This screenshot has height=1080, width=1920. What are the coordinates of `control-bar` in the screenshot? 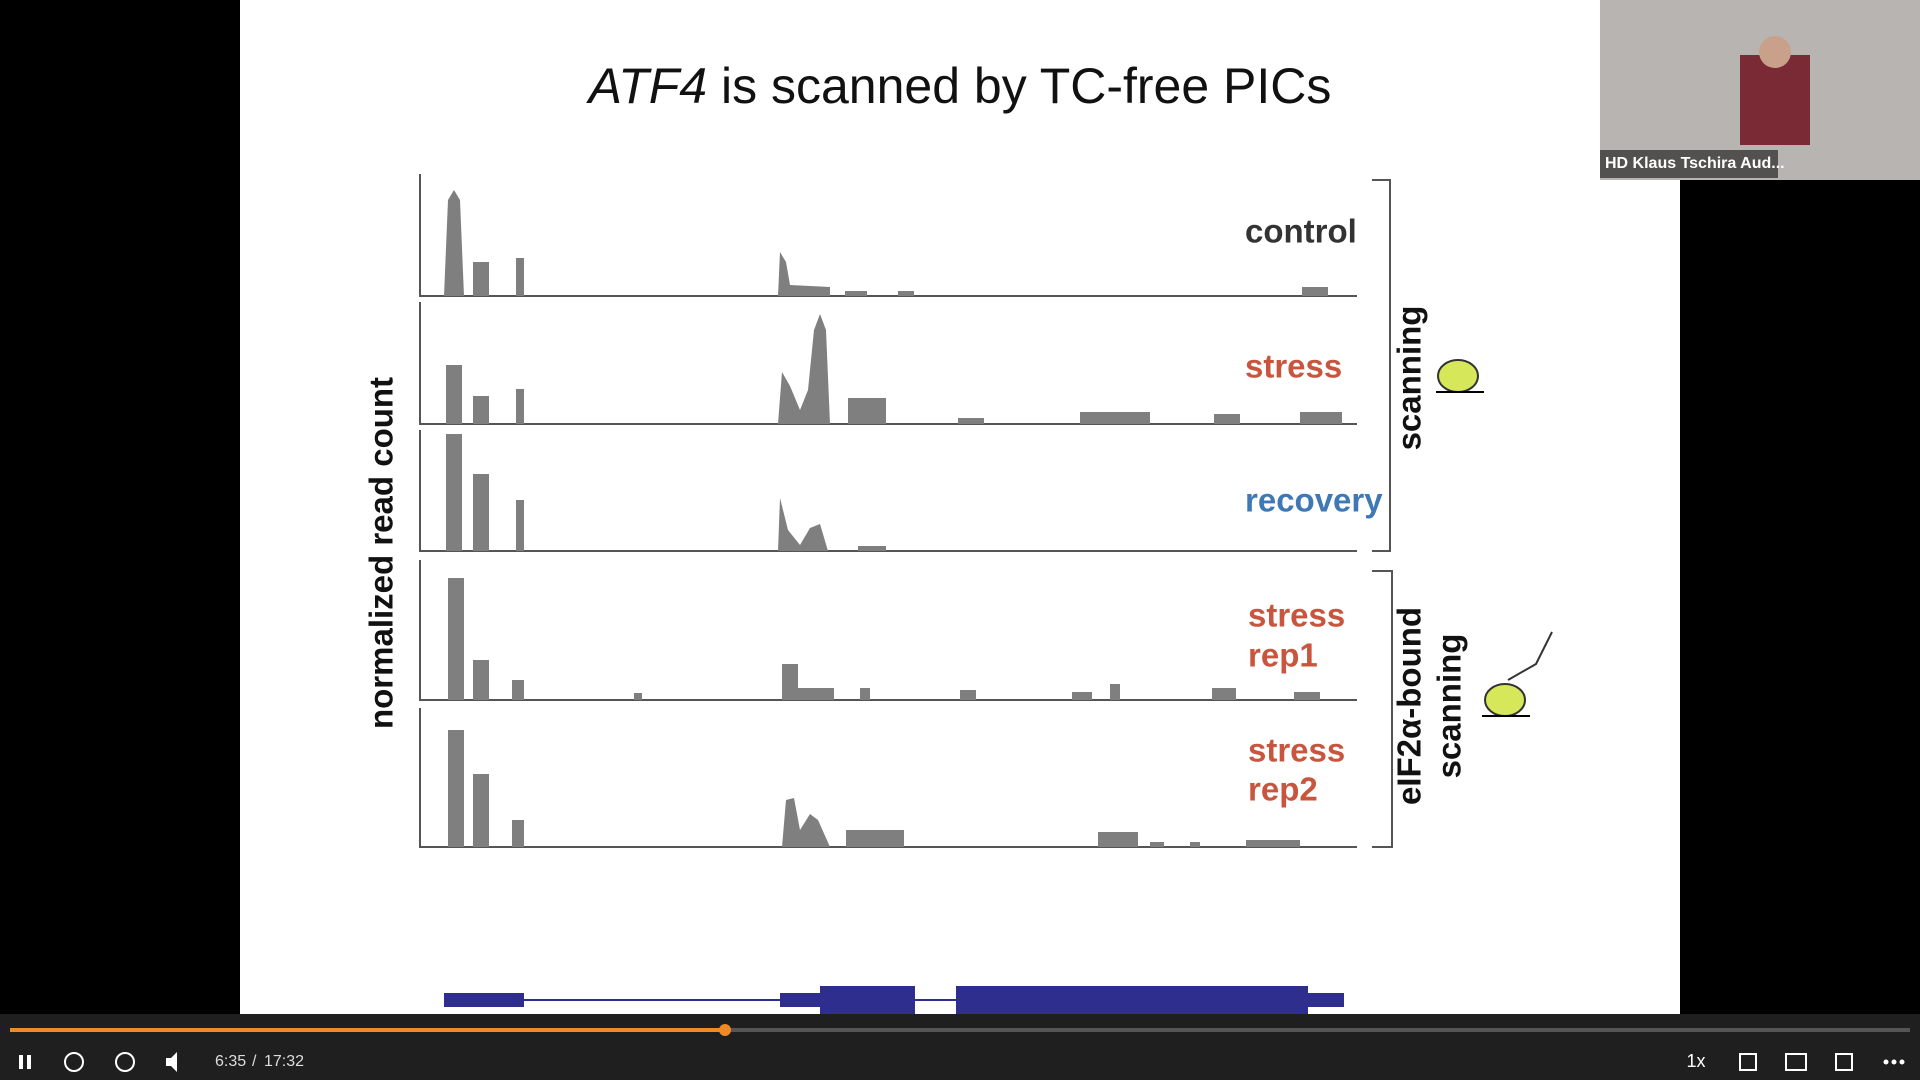 It's located at (960, 1047).